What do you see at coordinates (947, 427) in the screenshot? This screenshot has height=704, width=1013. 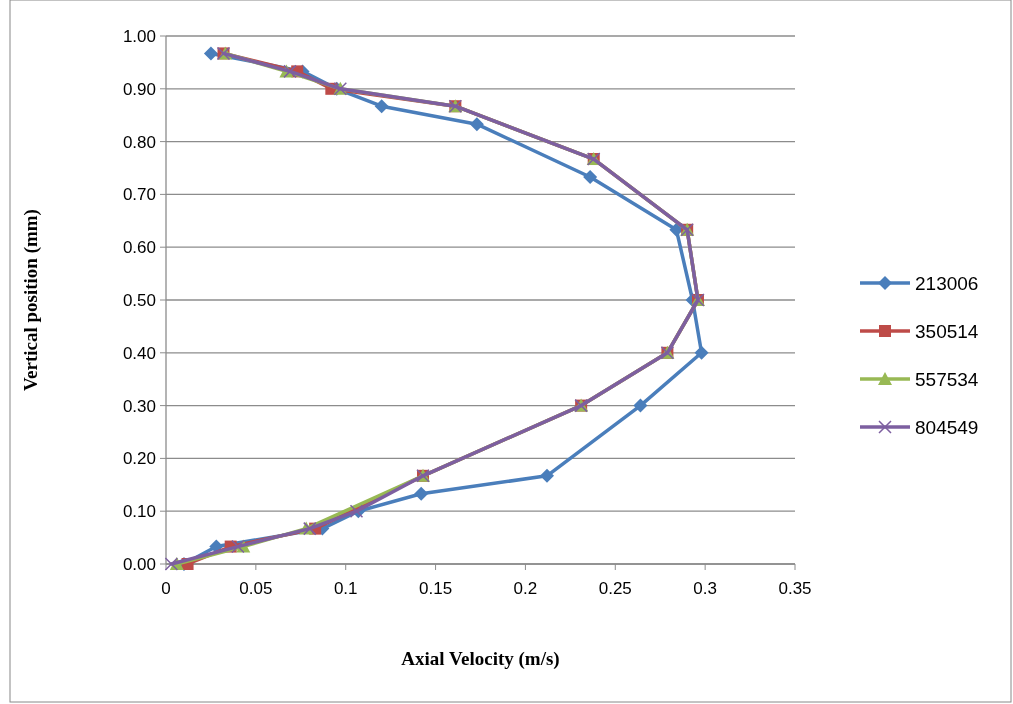 I see `legend-label: 804549` at bounding box center [947, 427].